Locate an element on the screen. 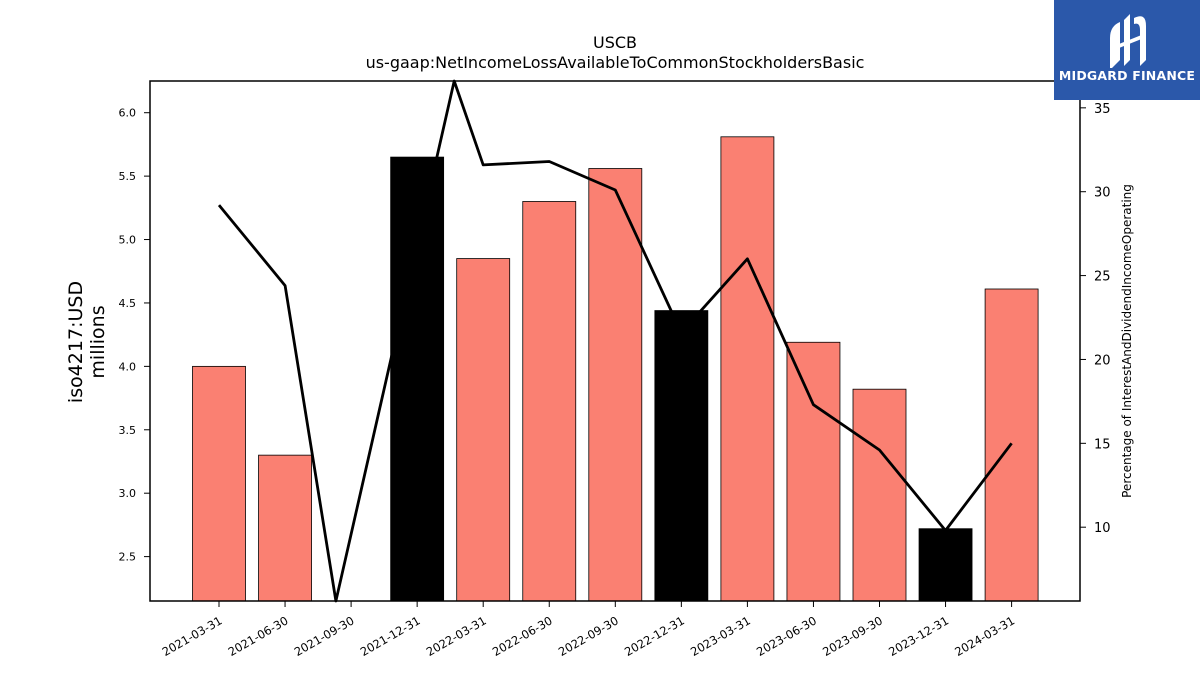 This screenshot has width=1200, height=675. right-tick-label: 35 is located at coordinates (1102, 109).